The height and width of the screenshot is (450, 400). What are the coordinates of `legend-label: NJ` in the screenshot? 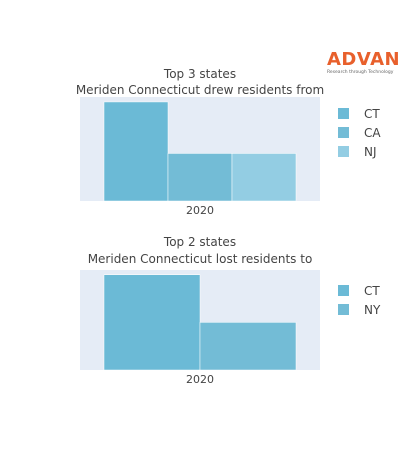 It's located at (370, 152).